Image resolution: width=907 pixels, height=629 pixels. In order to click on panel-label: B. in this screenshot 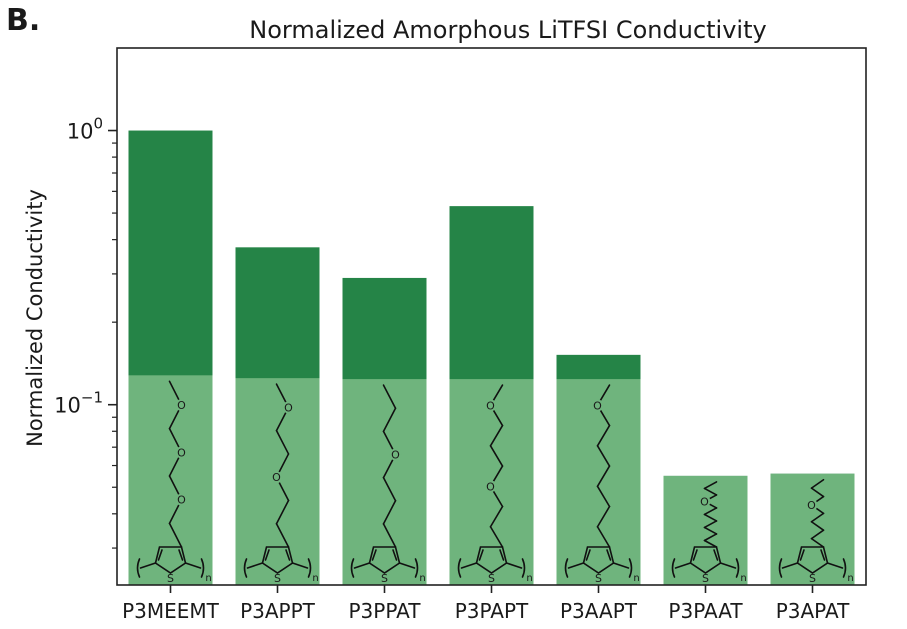, I will do `click(23, 20)`.